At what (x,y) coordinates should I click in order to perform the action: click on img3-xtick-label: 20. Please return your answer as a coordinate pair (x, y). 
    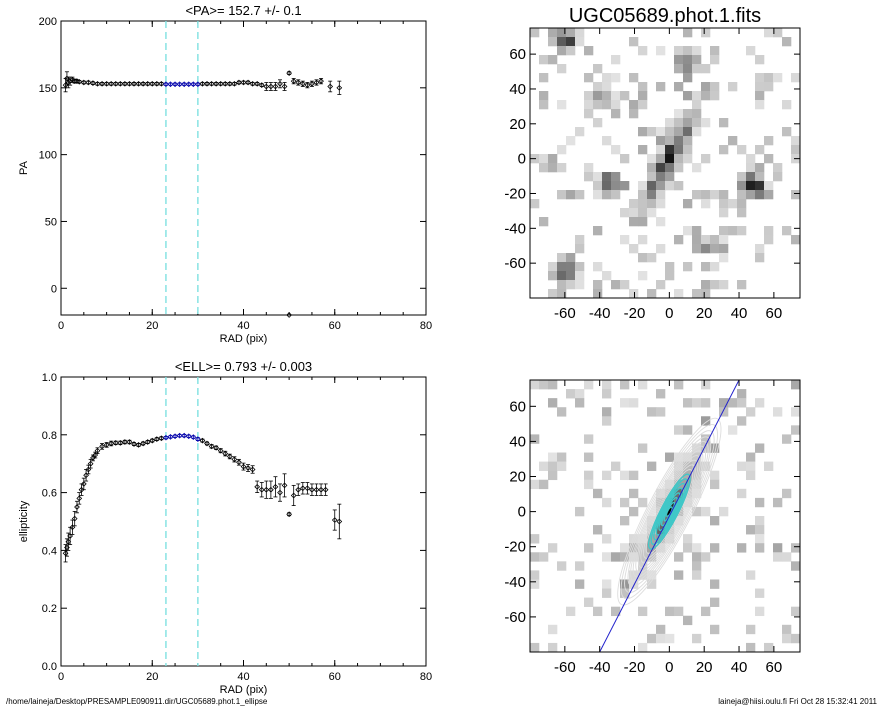
    Looking at the image, I should click on (704, 667).